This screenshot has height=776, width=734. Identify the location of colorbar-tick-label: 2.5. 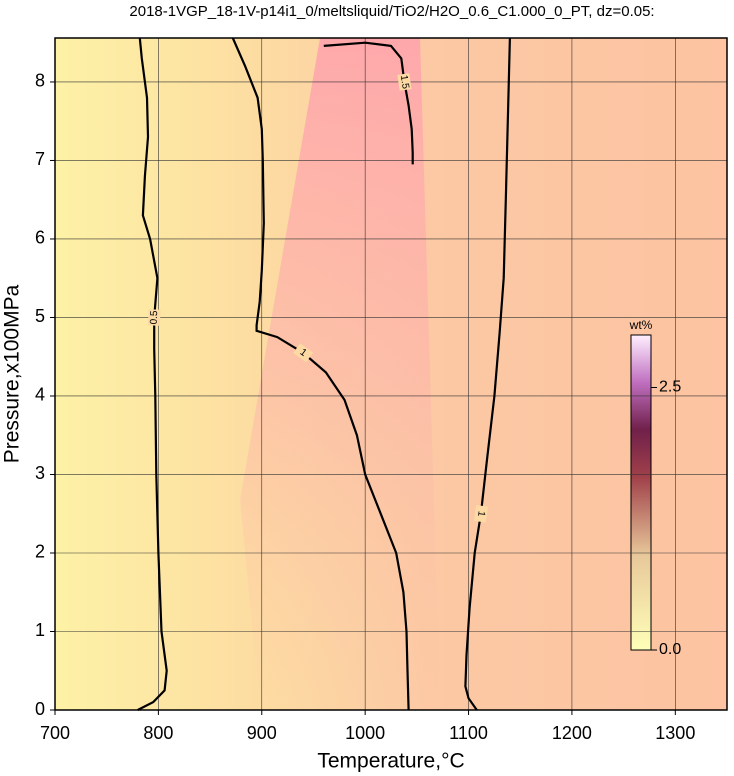
(670, 387).